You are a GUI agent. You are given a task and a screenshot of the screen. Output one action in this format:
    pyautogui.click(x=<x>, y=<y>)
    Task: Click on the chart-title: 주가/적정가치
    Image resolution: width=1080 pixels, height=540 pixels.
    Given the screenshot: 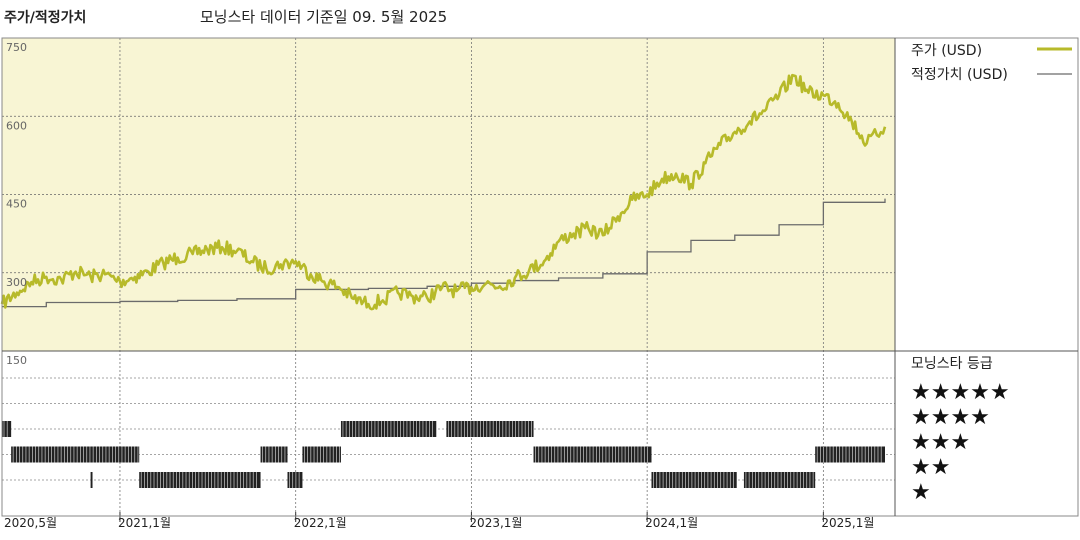 What is the action you would take?
    pyautogui.click(x=45, y=17)
    